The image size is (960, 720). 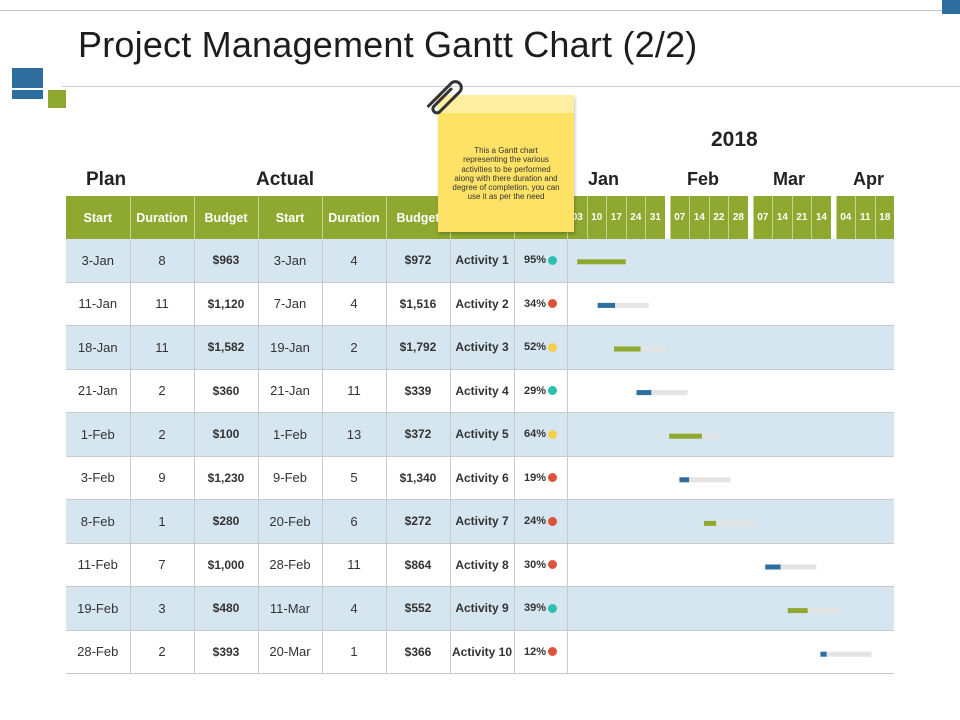 I want to click on year-label: 2018, so click(x=734, y=139).